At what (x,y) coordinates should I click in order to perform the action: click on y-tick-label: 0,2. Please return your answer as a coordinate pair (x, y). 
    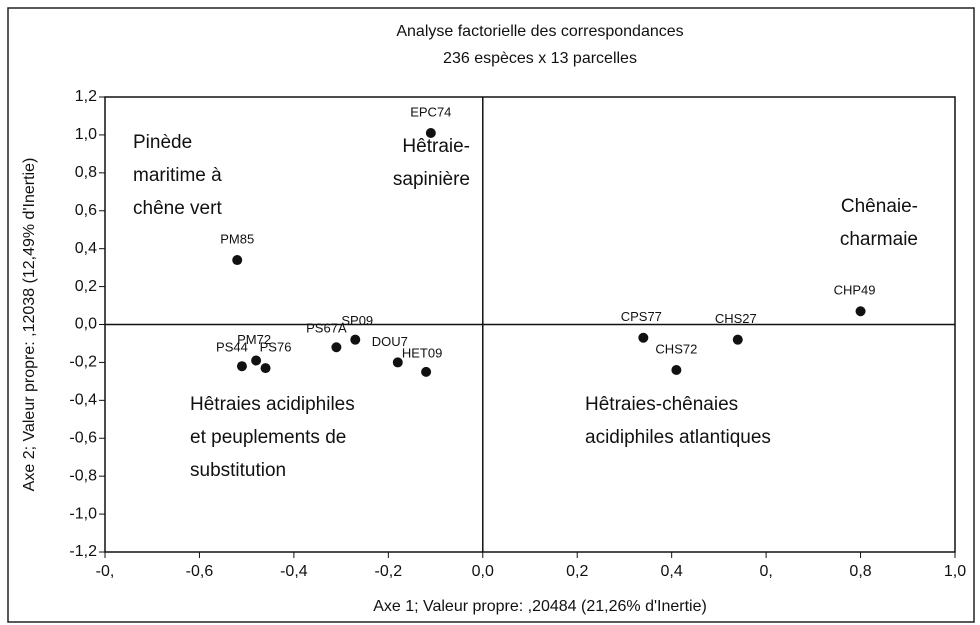
    Looking at the image, I should click on (86, 286).